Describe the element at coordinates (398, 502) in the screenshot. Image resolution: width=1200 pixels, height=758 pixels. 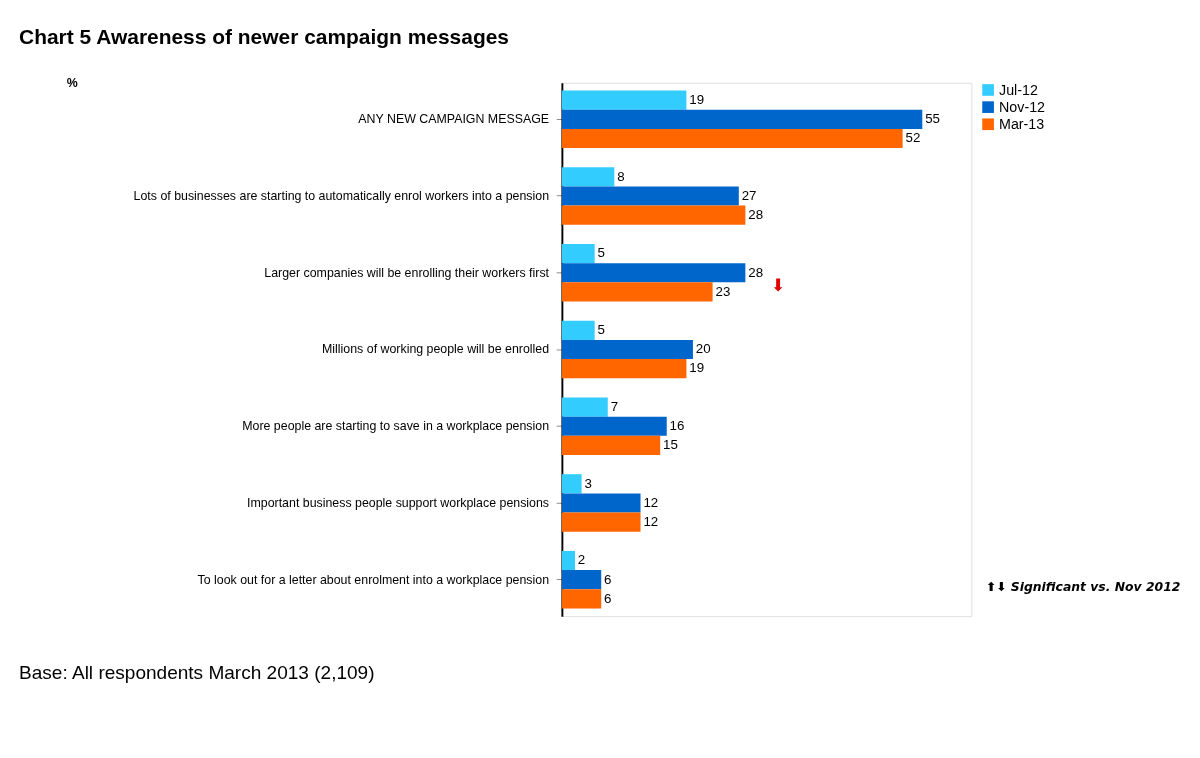
I see `y-tick-label: Important business people support workplace pensions` at that location.